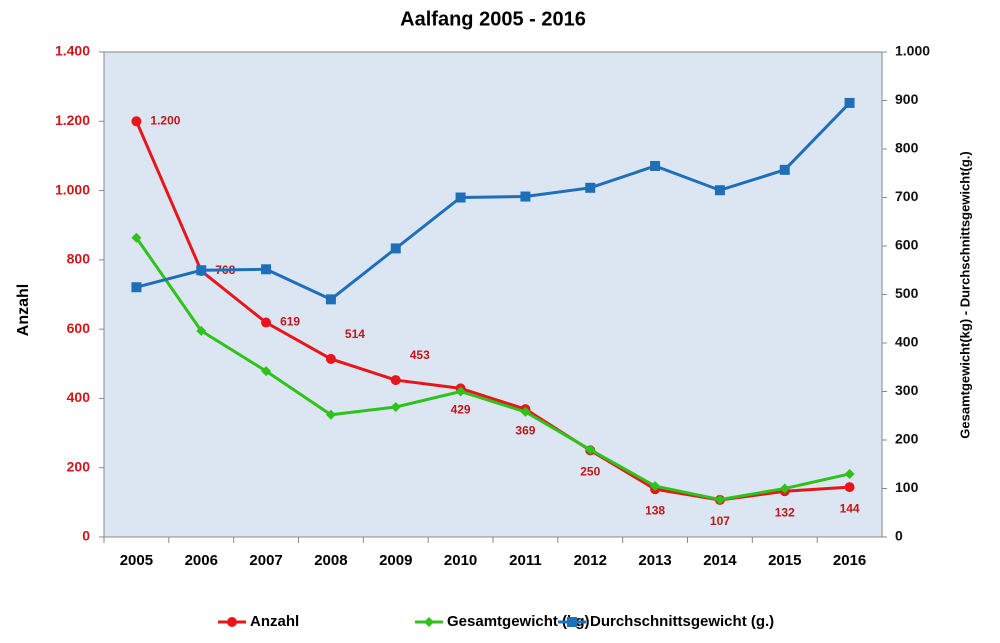 This screenshot has height=643, width=1000. Describe the element at coordinates (907, 99) in the screenshot. I see `y2-tick-label: 900` at that location.